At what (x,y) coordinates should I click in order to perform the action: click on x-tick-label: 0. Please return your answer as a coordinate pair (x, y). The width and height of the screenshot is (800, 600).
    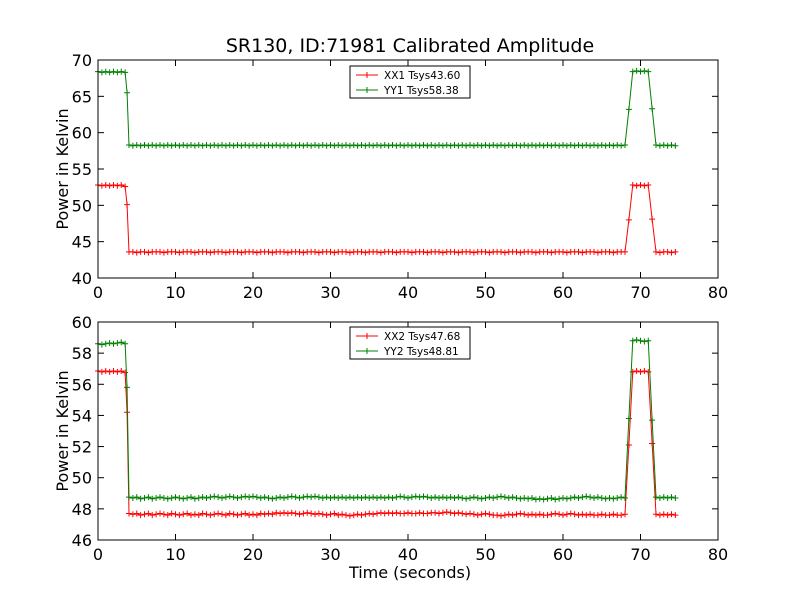
    Looking at the image, I should click on (98, 292).